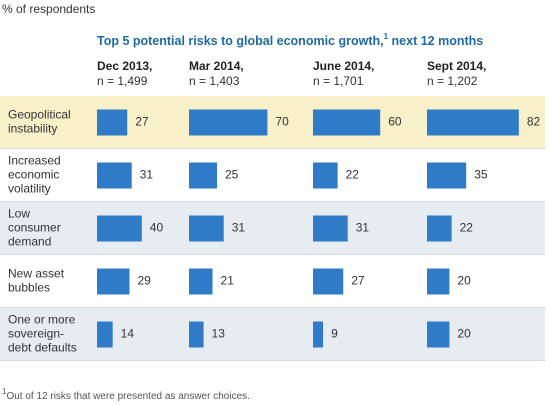 The width and height of the screenshot is (550, 405). I want to click on row-label: Geopolitical instability, so click(39, 122).